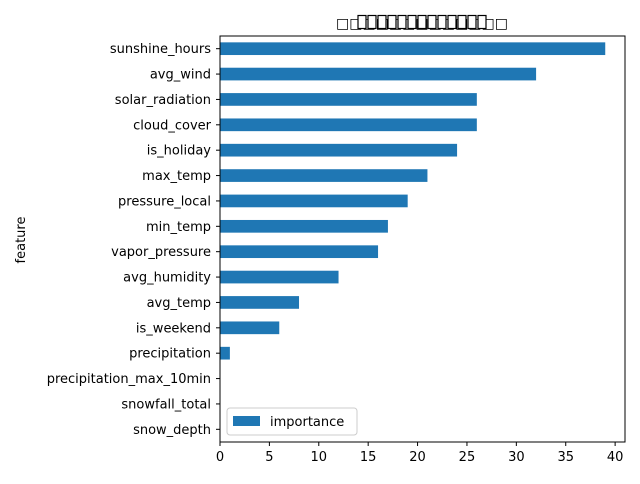  What do you see at coordinates (163, 100) in the screenshot?
I see `y-tick-label: solar_radiation` at bounding box center [163, 100].